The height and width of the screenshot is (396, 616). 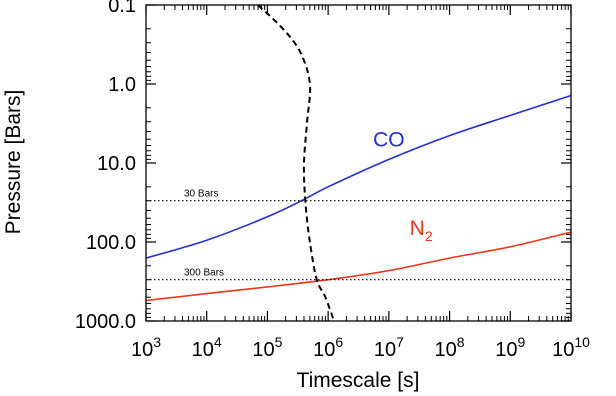 I want to click on series-line-n2, so click(x=358, y=266).